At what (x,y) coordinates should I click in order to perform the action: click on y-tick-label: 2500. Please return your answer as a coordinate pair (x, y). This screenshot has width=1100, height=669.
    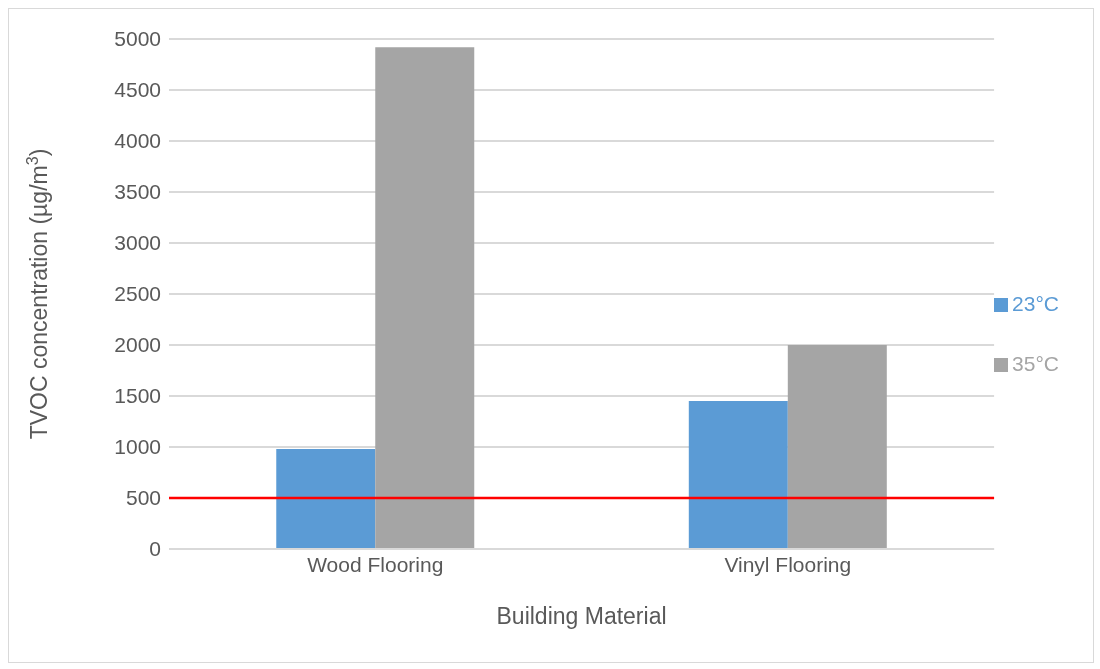
    Looking at the image, I should click on (137, 294).